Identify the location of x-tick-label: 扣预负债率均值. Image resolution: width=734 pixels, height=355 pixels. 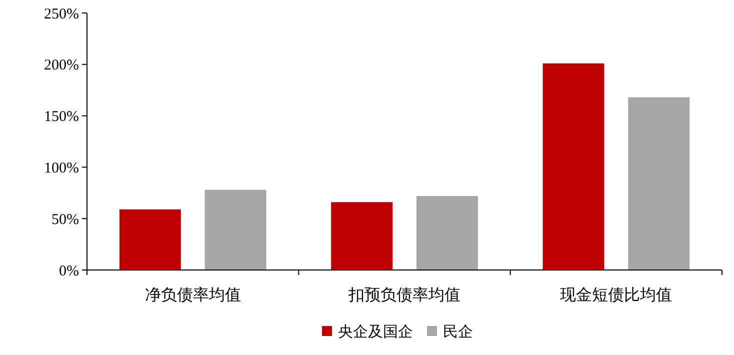
(404, 295).